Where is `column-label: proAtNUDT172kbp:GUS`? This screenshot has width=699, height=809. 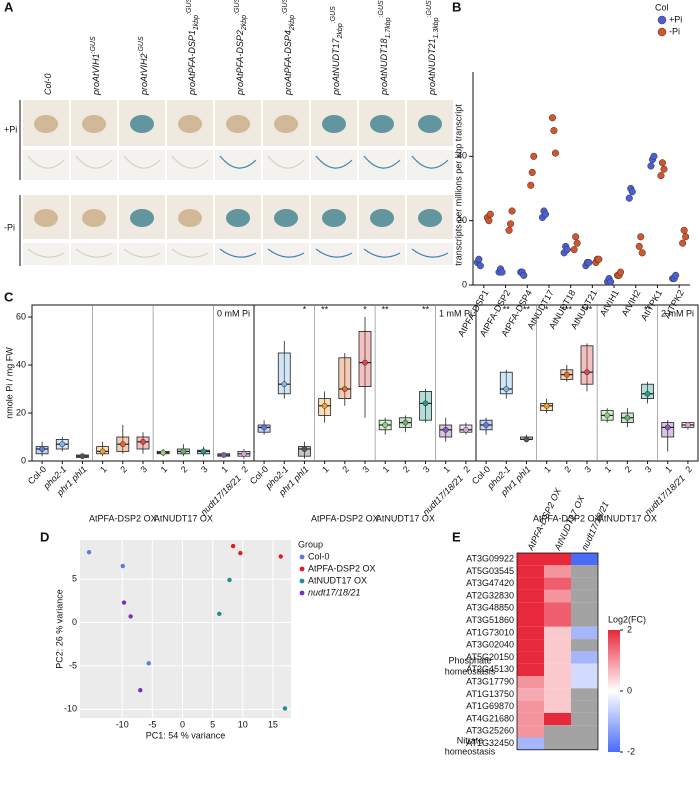 column-label: proAtNUDT172kbp:GUS is located at coordinates (337, 51).